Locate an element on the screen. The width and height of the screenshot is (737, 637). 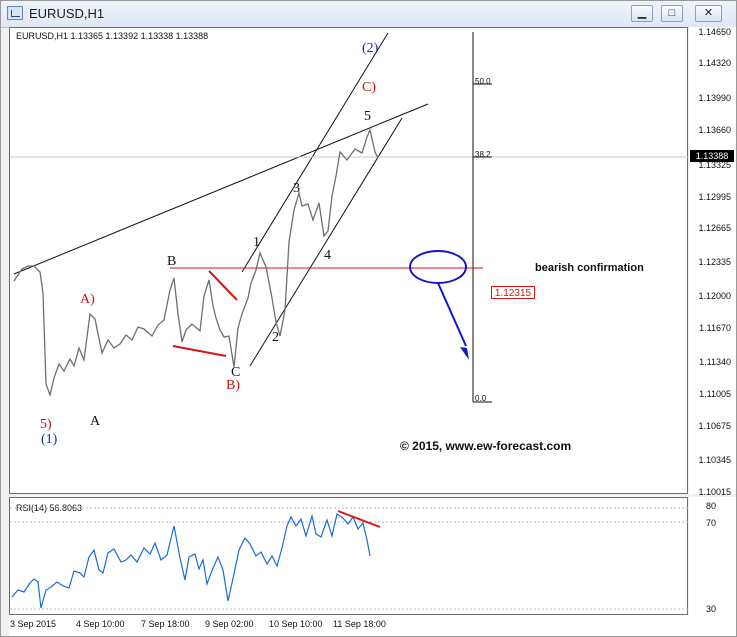
channel-upper-line is located at coordinates (315, 152).